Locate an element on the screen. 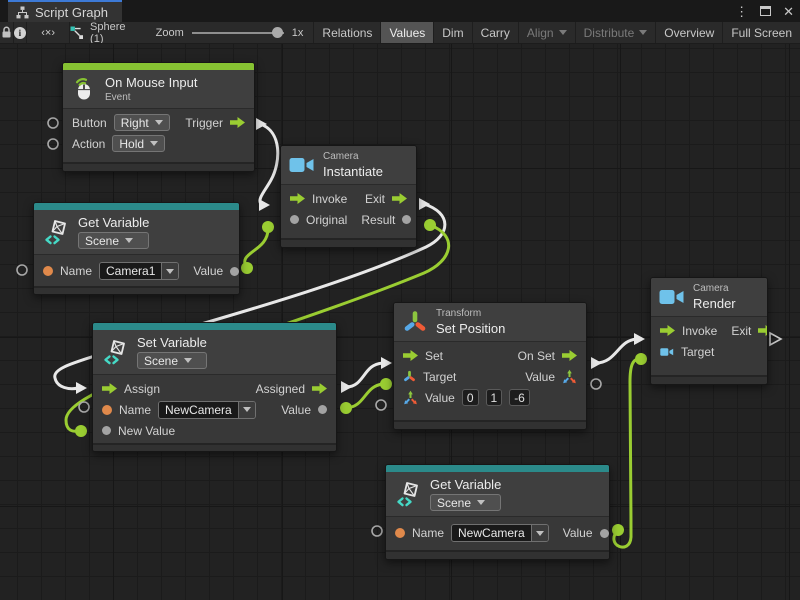 This screenshot has width=800, height=600. port-row-assign: Assign Assigned is located at coordinates (214, 388).